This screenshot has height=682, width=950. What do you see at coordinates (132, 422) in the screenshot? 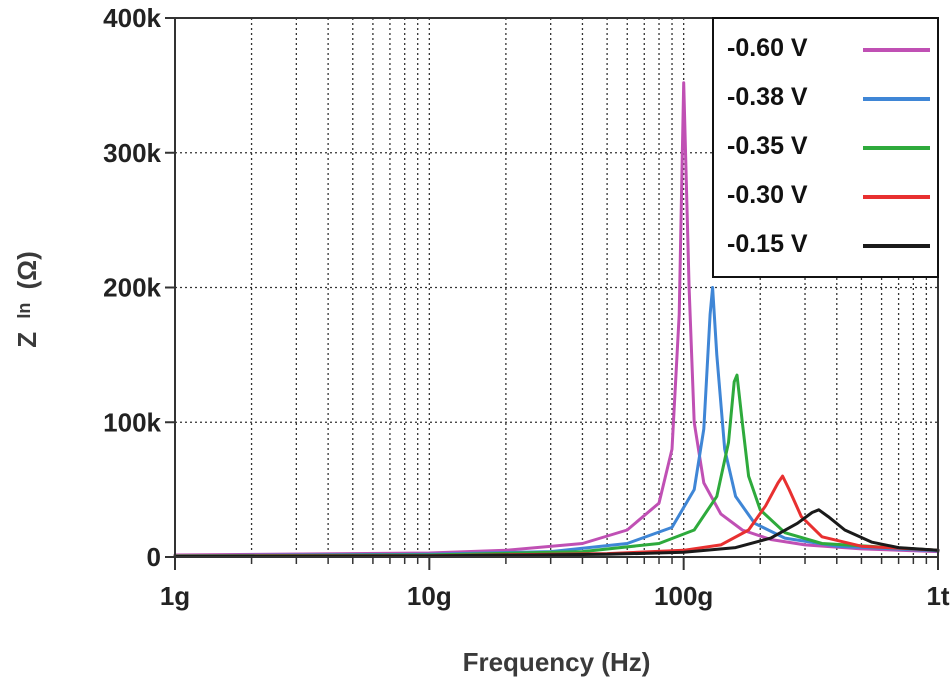
I see `y-tick-label: 100k` at bounding box center [132, 422].